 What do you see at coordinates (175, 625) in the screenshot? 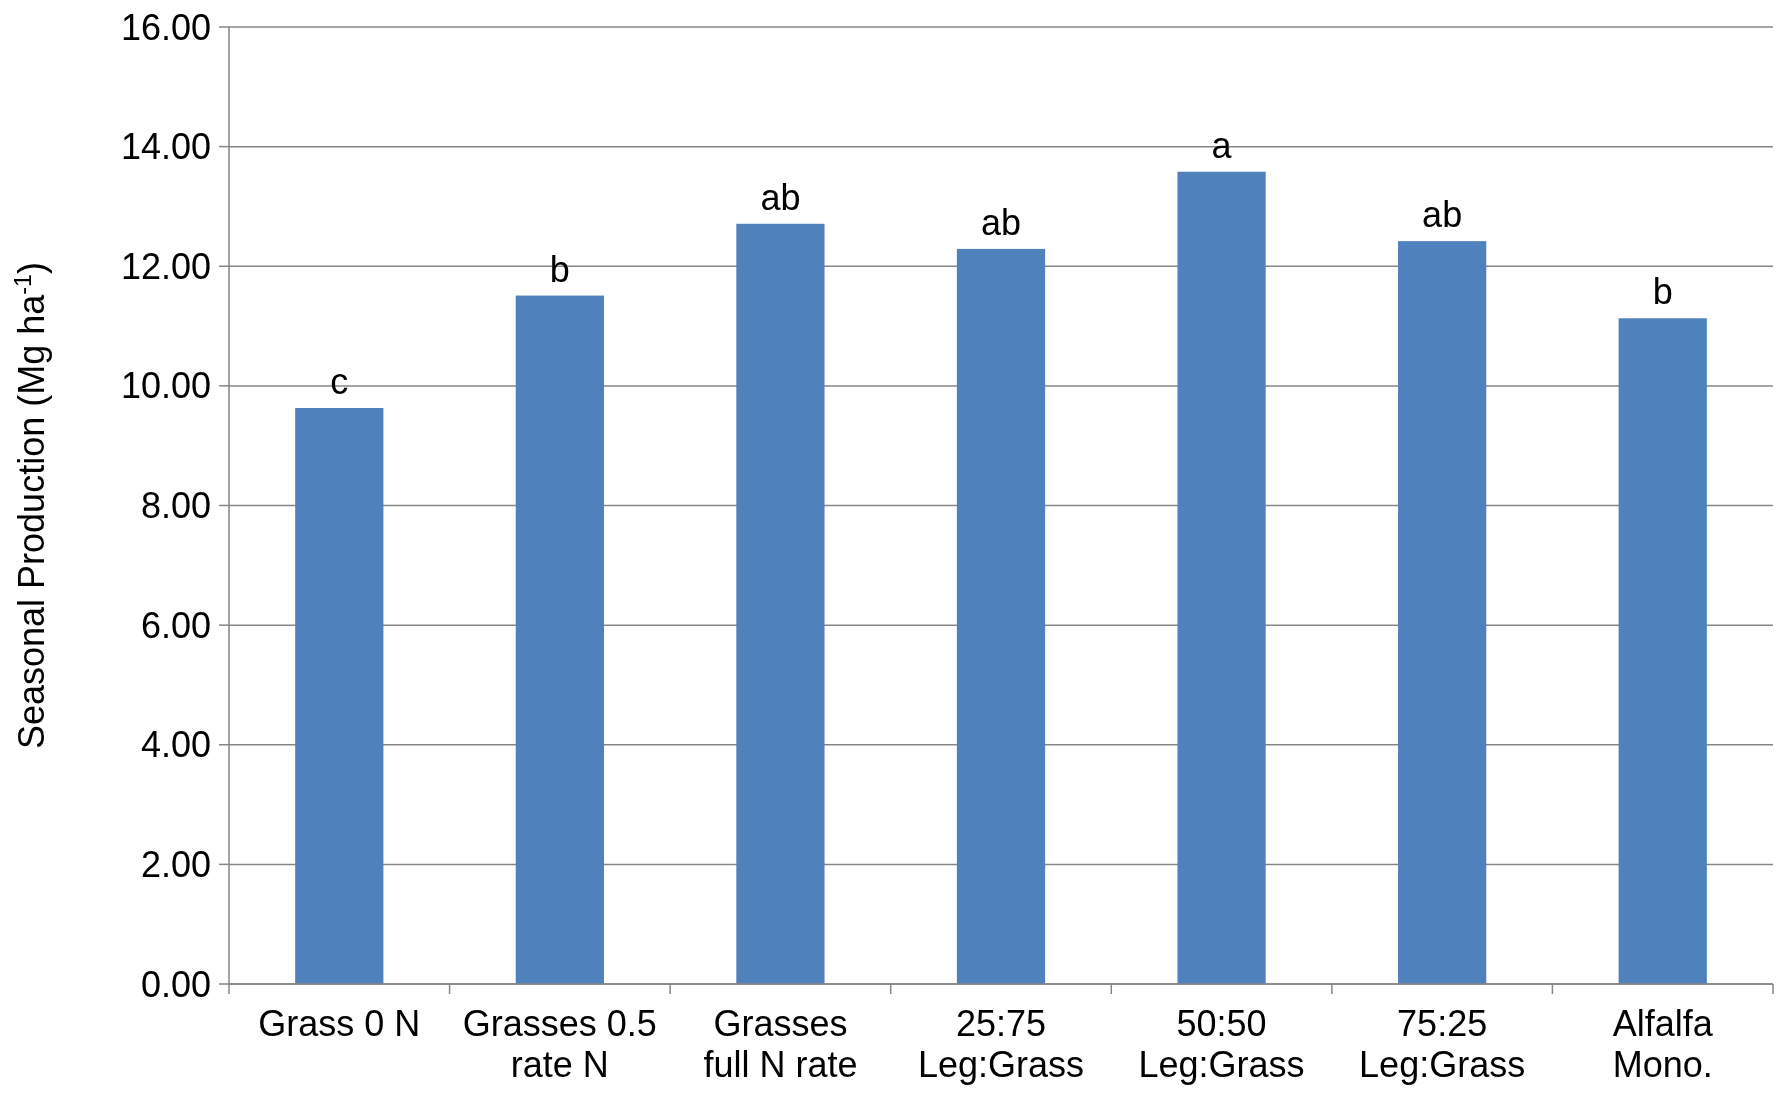
I see `y-tick-label: 6.00` at bounding box center [175, 625].